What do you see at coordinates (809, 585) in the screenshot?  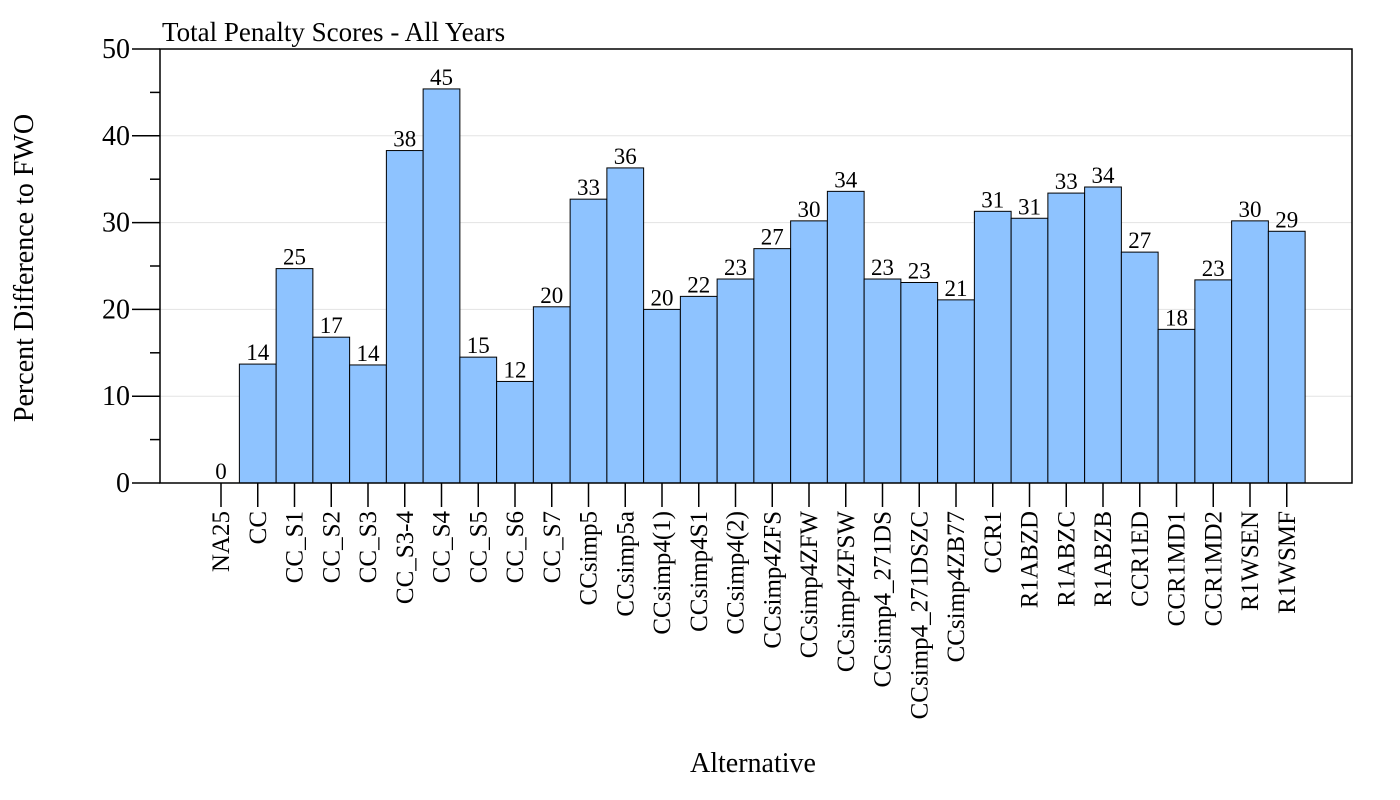 I see `x-tick-label: CCsimp4ZFW` at bounding box center [809, 585].